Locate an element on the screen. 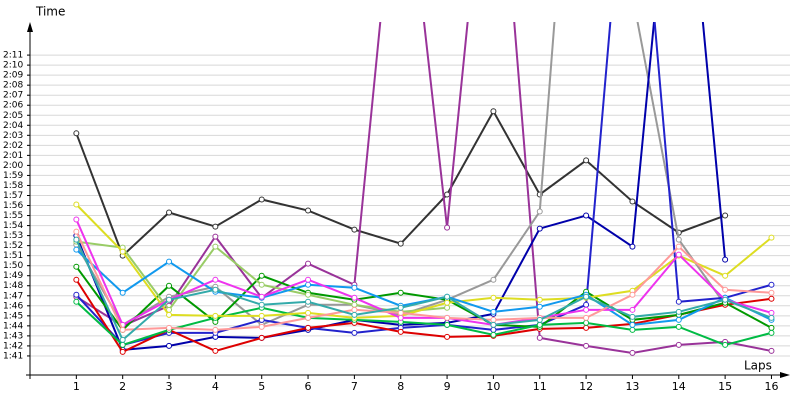  series-line is located at coordinates (423, 324).